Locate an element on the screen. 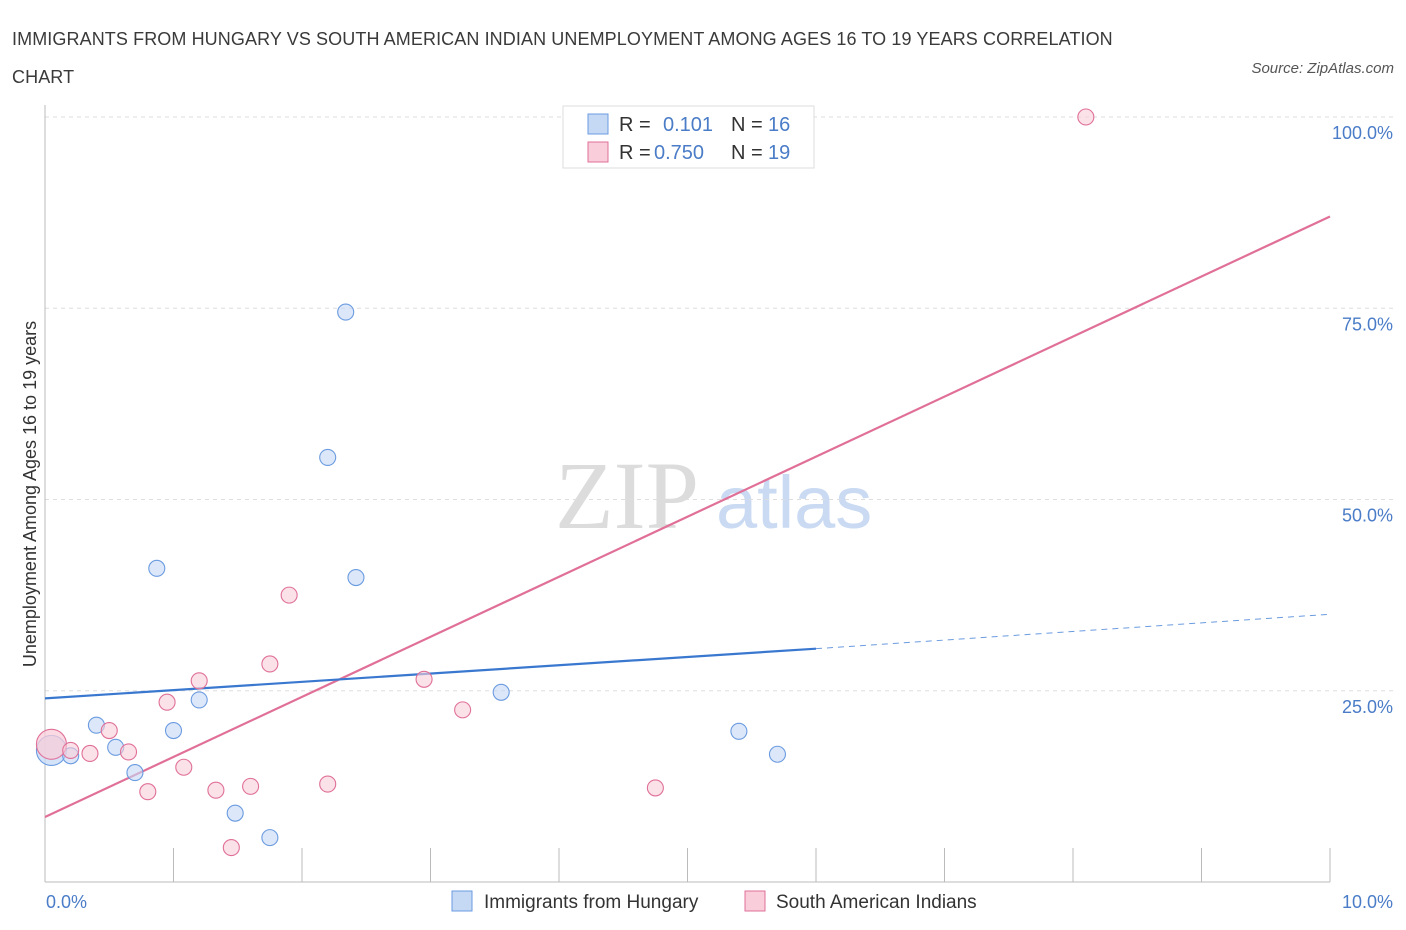  legend-r-value-1: 0.101 is located at coordinates (688, 125).